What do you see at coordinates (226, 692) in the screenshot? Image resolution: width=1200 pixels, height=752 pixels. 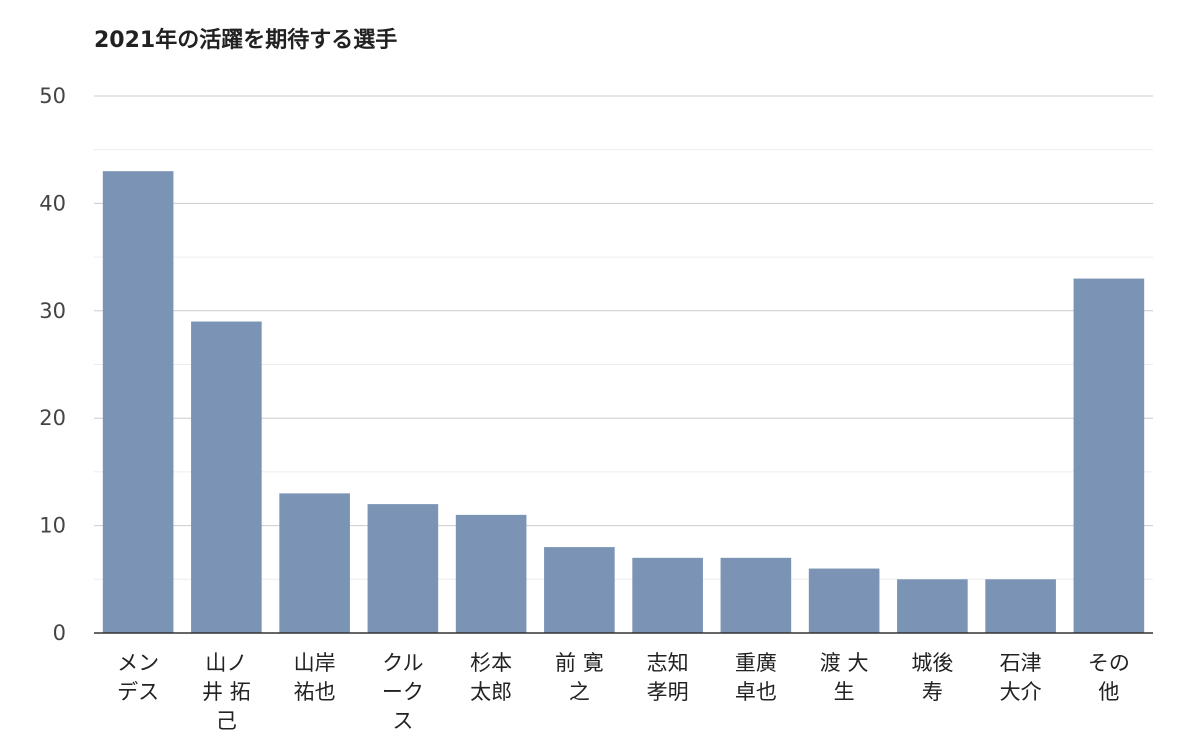 I see `x-category-label: 井 拓` at bounding box center [226, 692].